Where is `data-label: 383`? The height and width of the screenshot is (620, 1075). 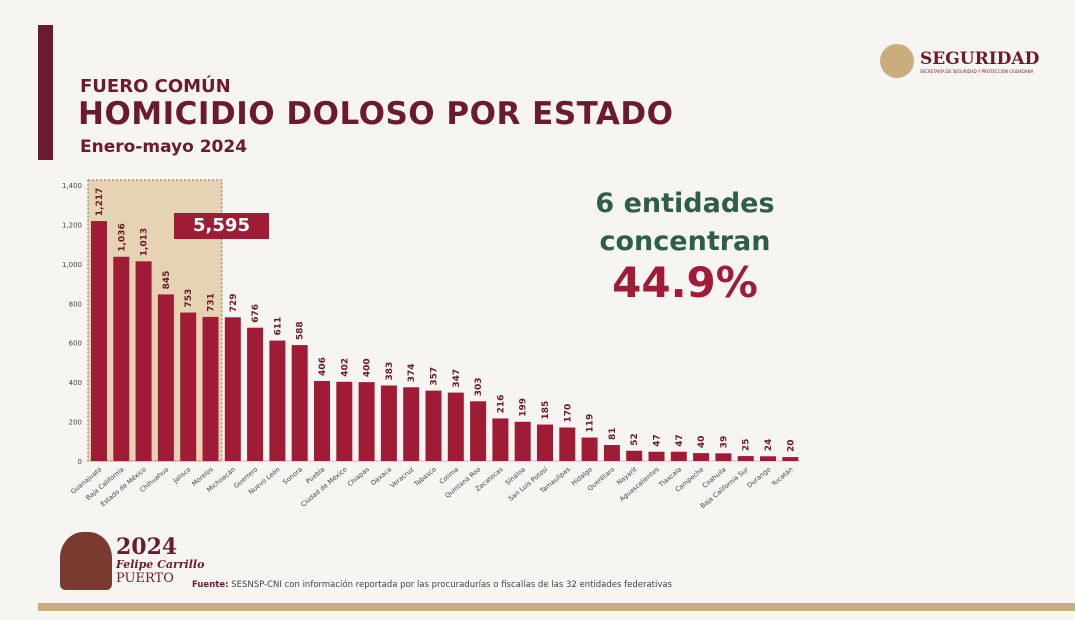
data-label: 383 is located at coordinates (390, 371).